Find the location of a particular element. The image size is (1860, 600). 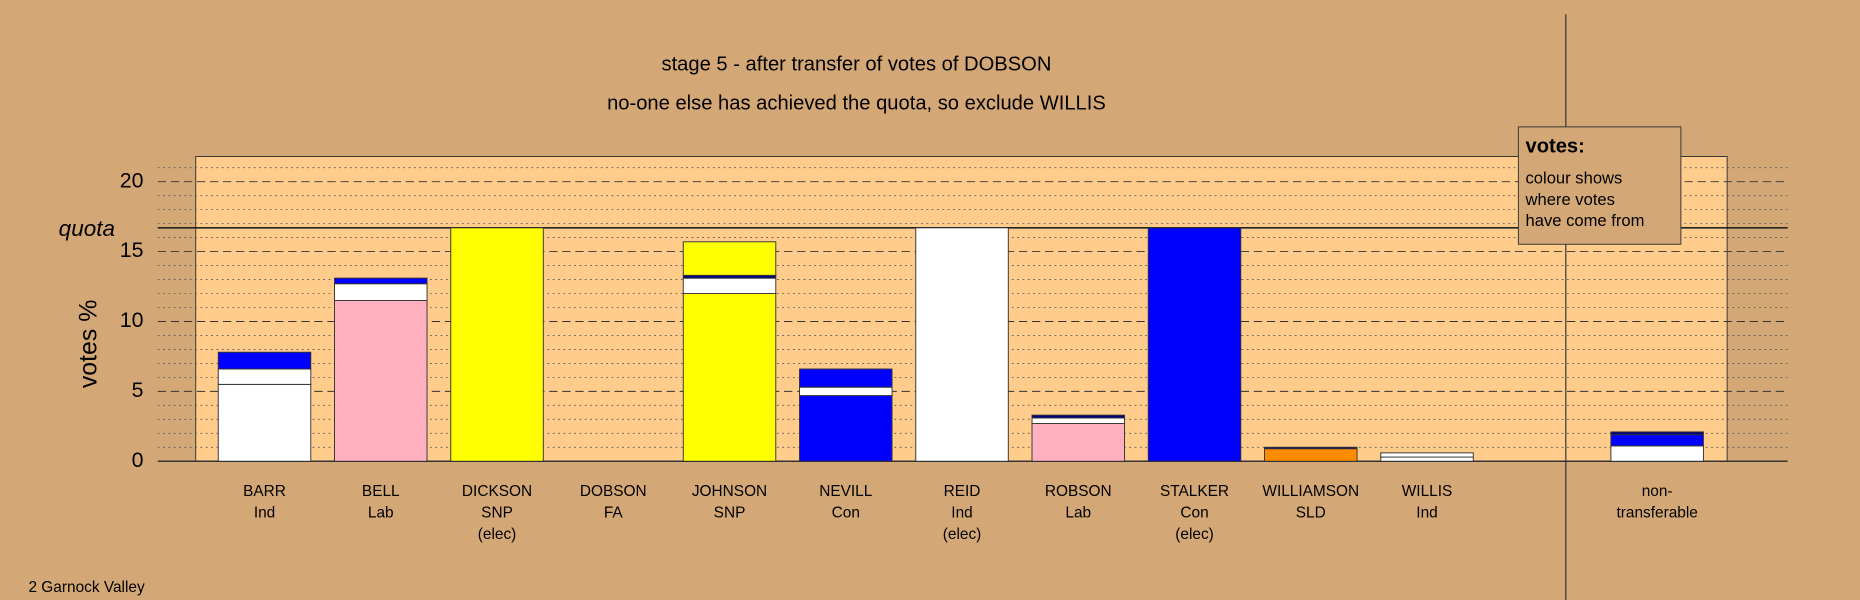

legend-box is located at coordinates (1599, 185).